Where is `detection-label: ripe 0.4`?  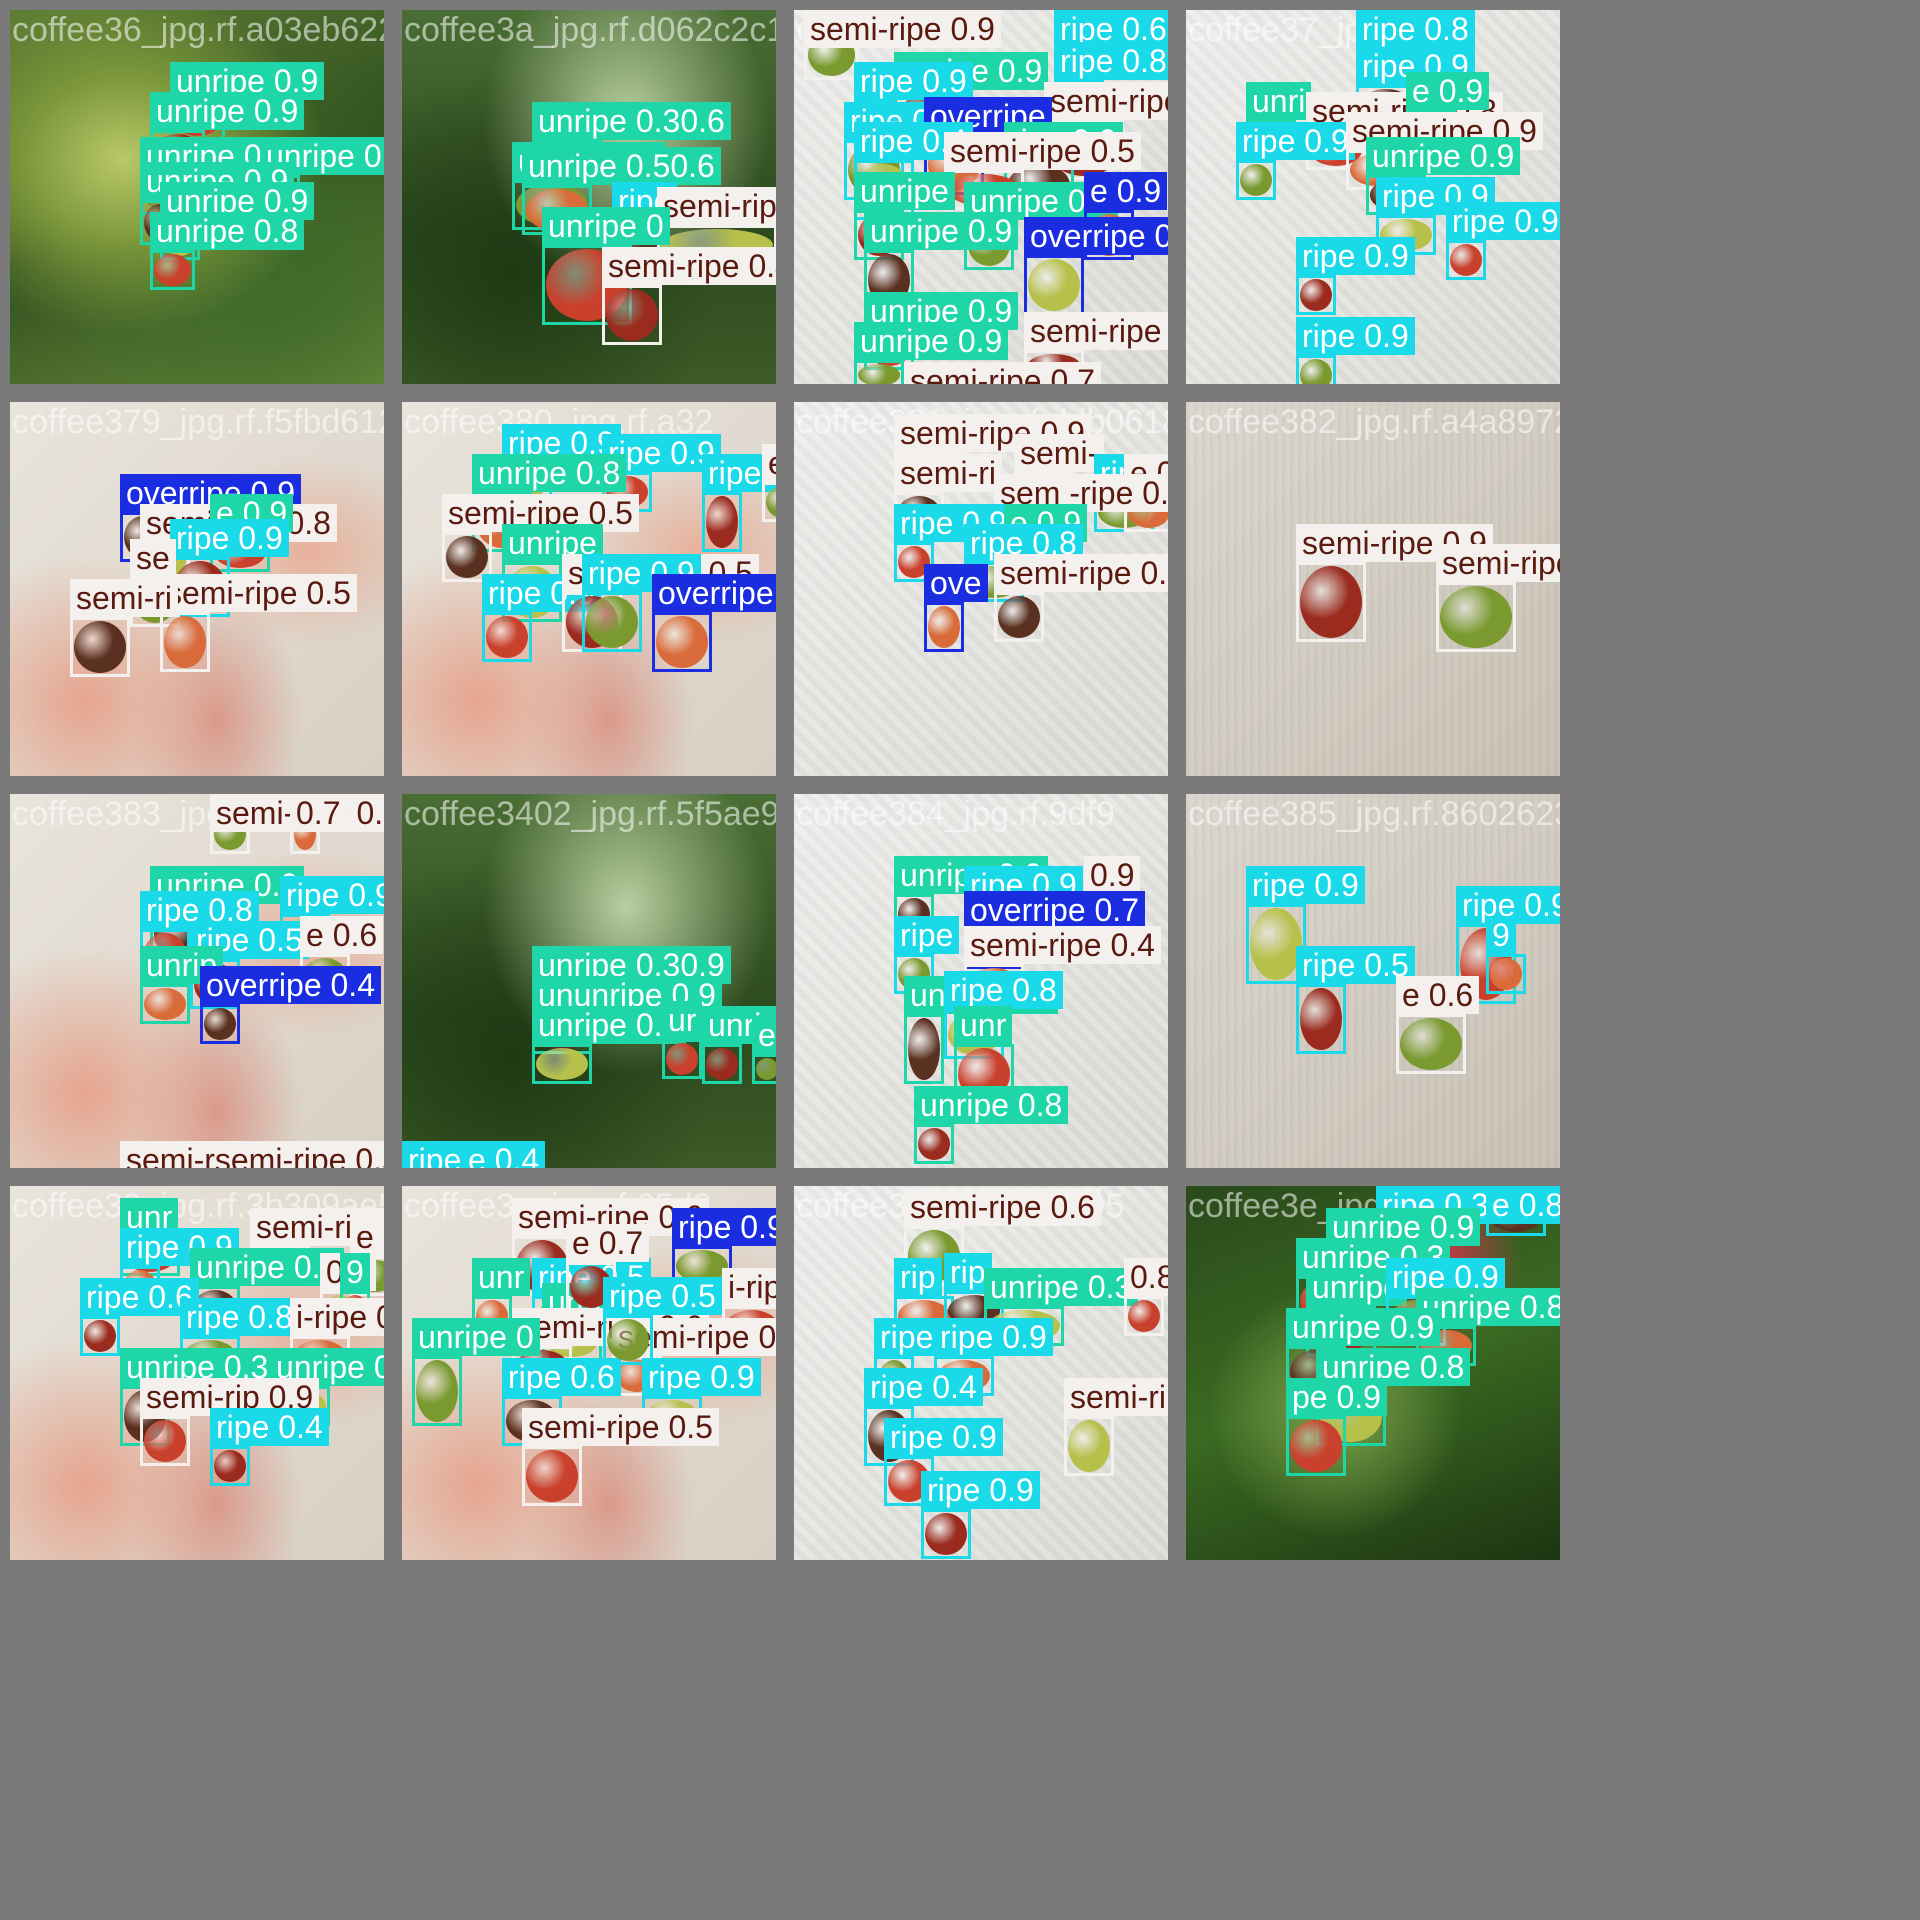
detection-label: ripe 0.4 is located at coordinates (269, 1427).